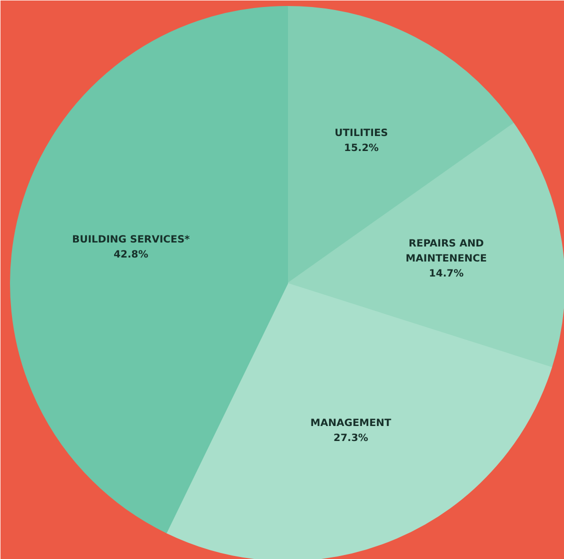 This screenshot has height=559, width=564. I want to click on data-label: 15.2%, so click(361, 148).